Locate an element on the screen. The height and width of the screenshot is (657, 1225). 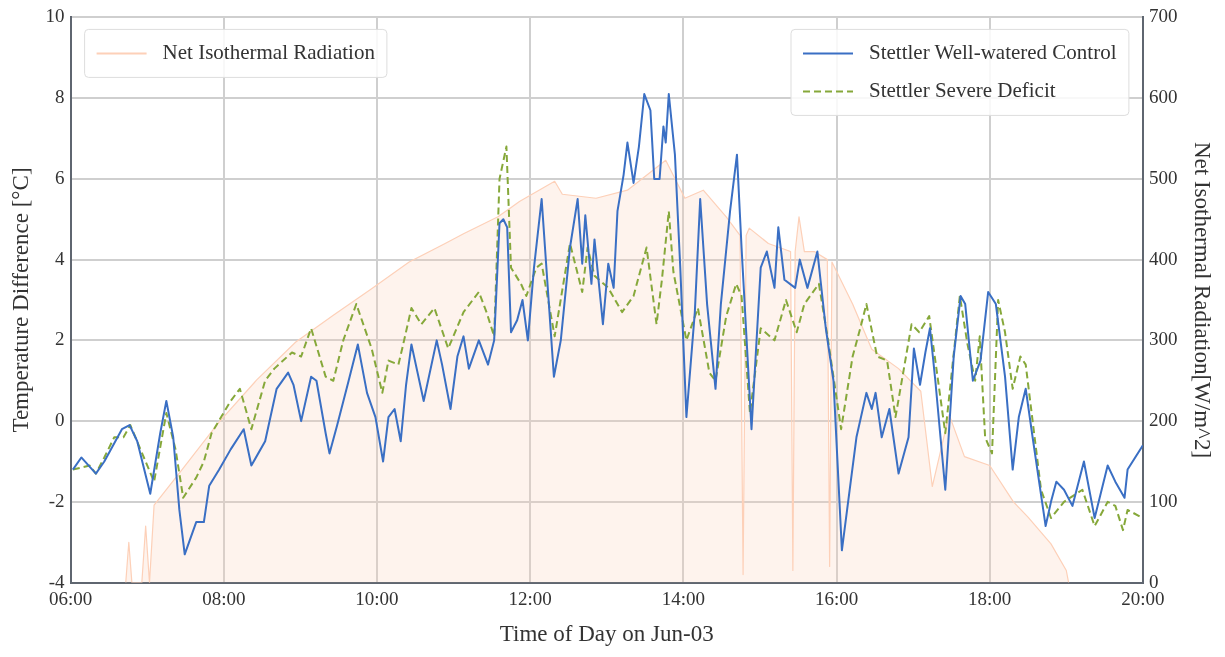
y2-tick-label: 700 is located at coordinates (1163, 16).